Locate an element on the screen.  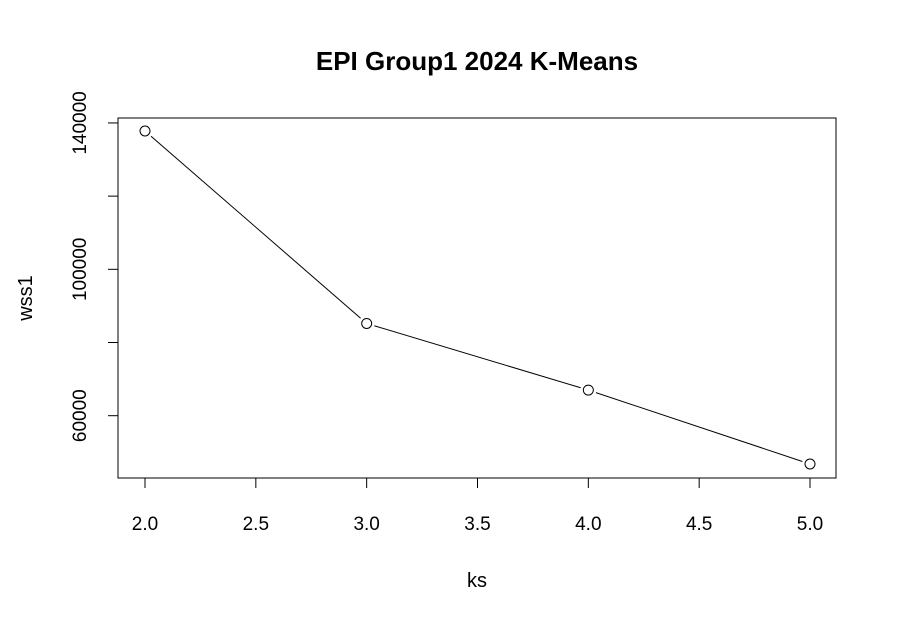
x-tick-label: 5.0 is located at coordinates (810, 524).